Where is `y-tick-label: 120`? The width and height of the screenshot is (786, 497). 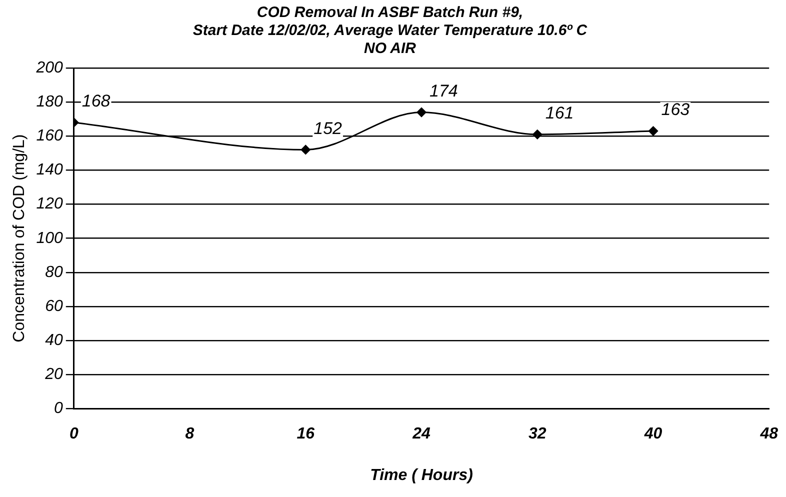
y-tick-label: 120 is located at coordinates (49, 204).